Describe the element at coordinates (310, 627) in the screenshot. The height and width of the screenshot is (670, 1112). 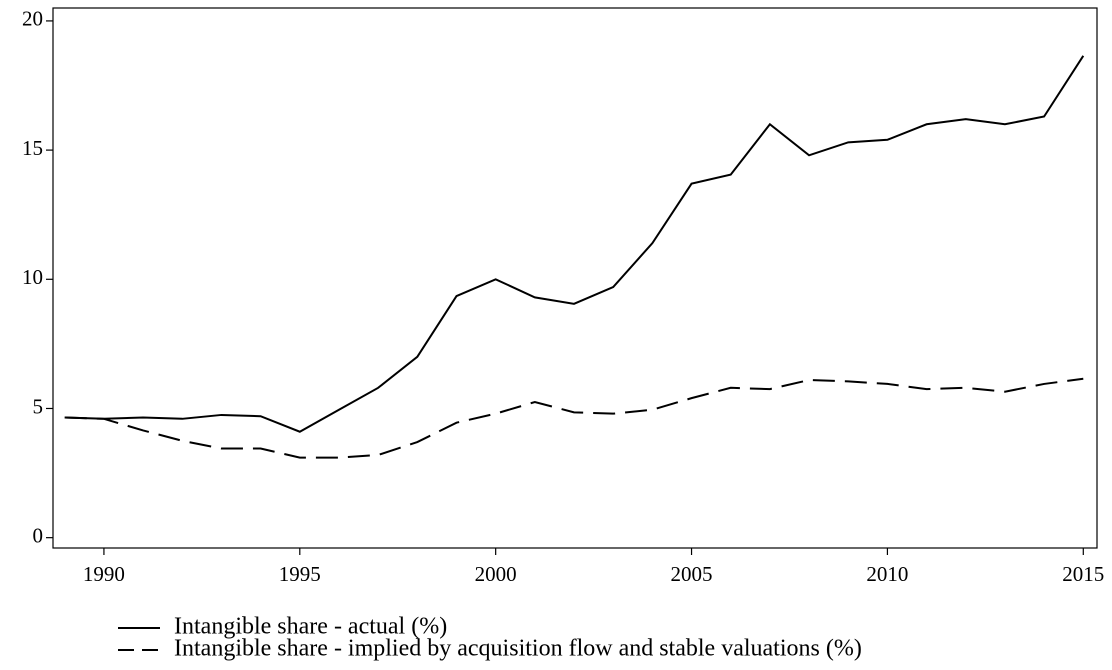
I see `legend-label: Intangible share - actual (%)` at that location.